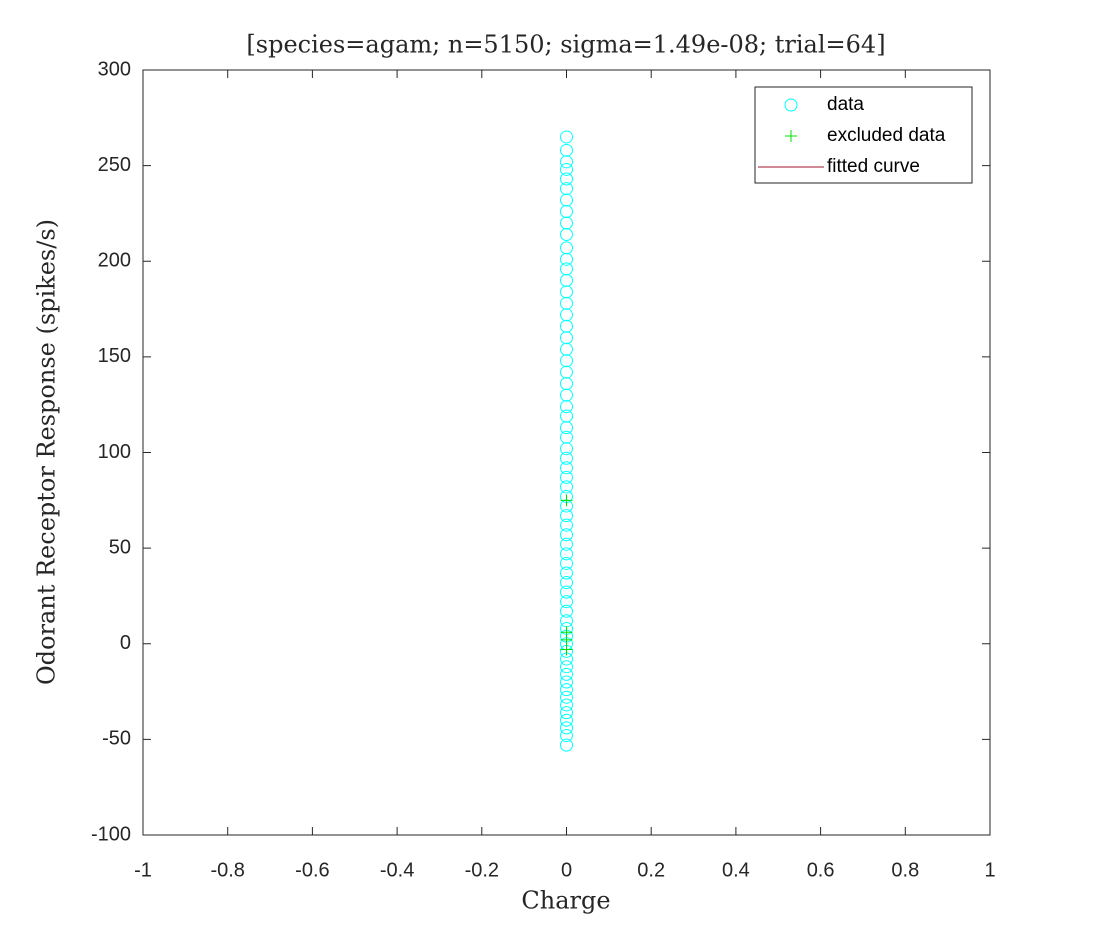 This screenshot has width=1094, height=938. Describe the element at coordinates (565, 901) in the screenshot. I see `x-axis-label: Charge` at that location.